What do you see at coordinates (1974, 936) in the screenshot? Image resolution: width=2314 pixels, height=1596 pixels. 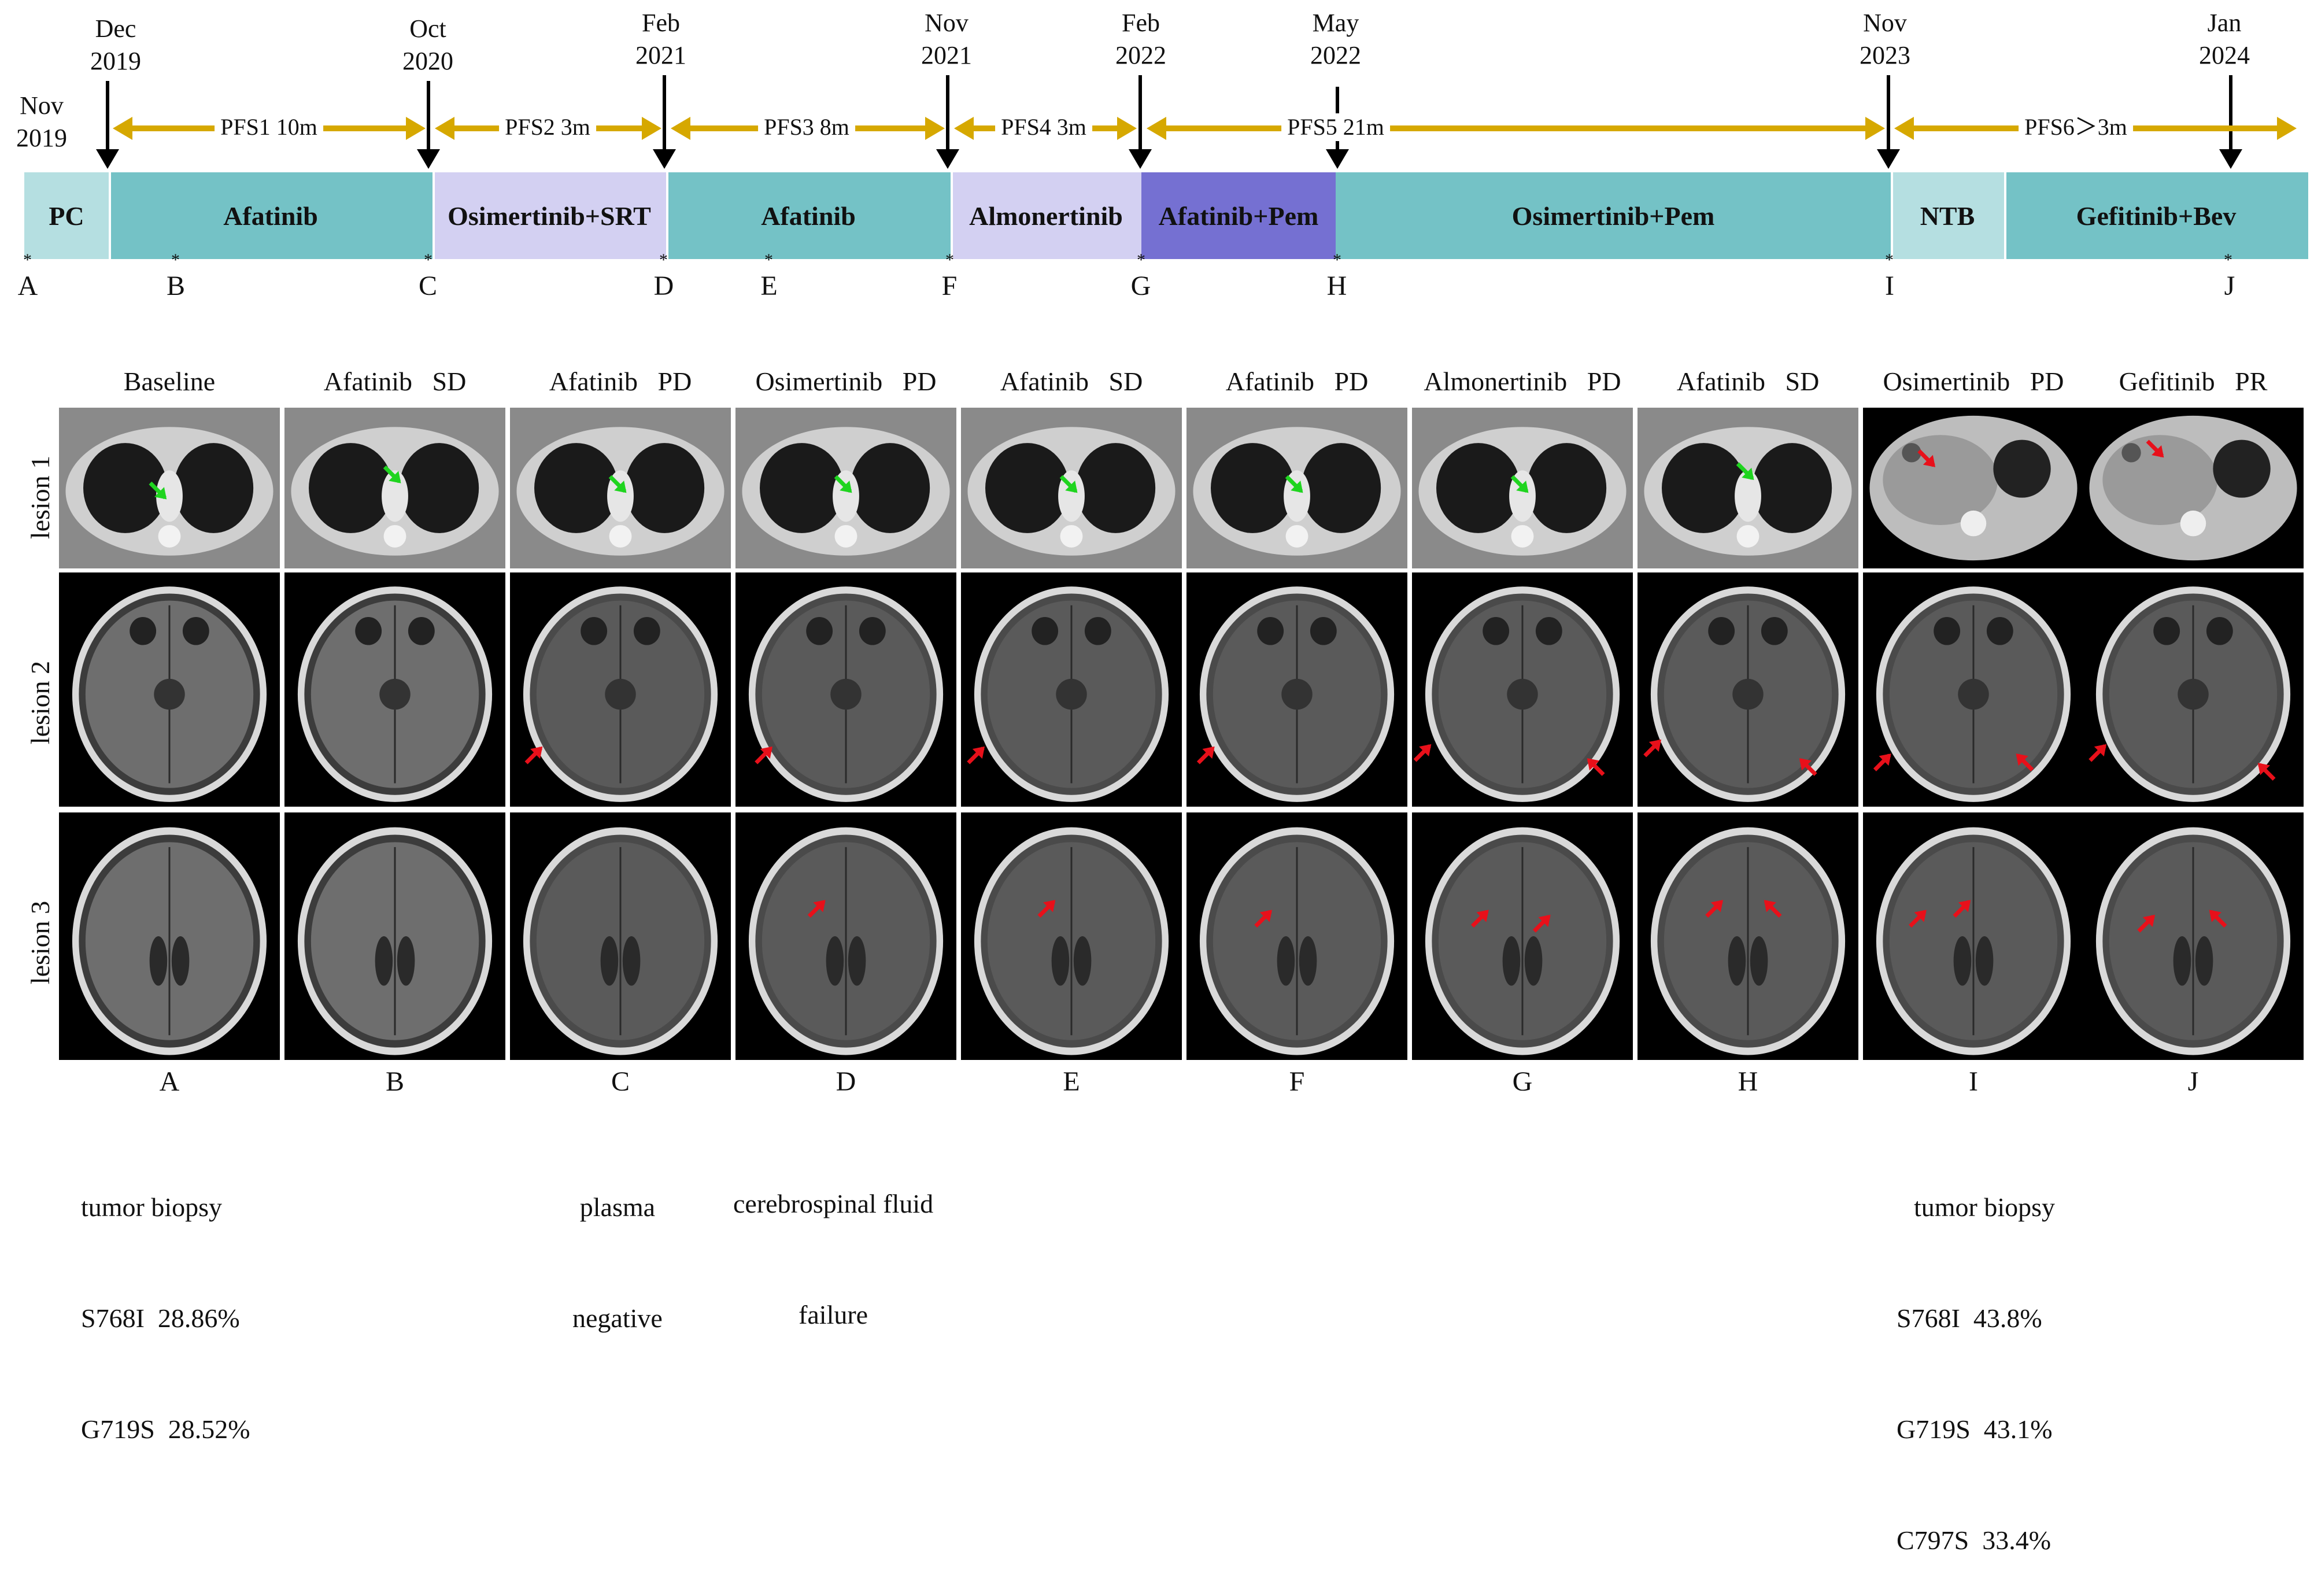 I see `scan-lesion-3-i` at bounding box center [1974, 936].